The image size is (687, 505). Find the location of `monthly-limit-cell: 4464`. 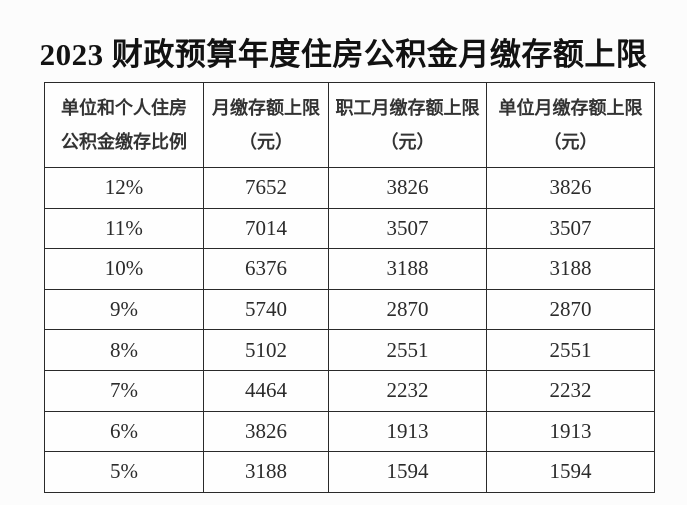

monthly-limit-cell: 4464 is located at coordinates (266, 390).